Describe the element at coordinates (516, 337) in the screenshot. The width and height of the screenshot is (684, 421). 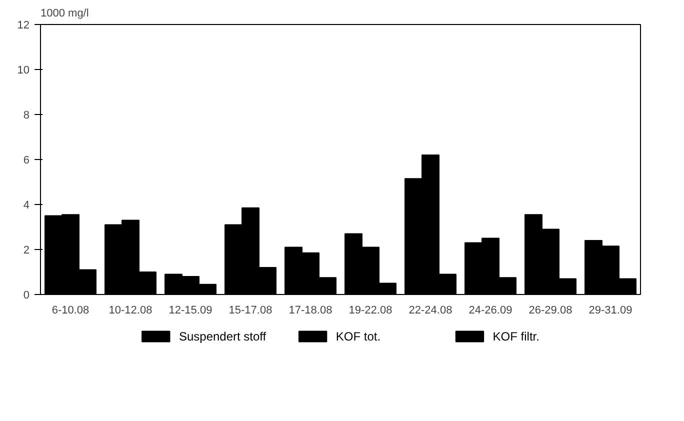
I see `legend-label: KOF filtr.` at that location.